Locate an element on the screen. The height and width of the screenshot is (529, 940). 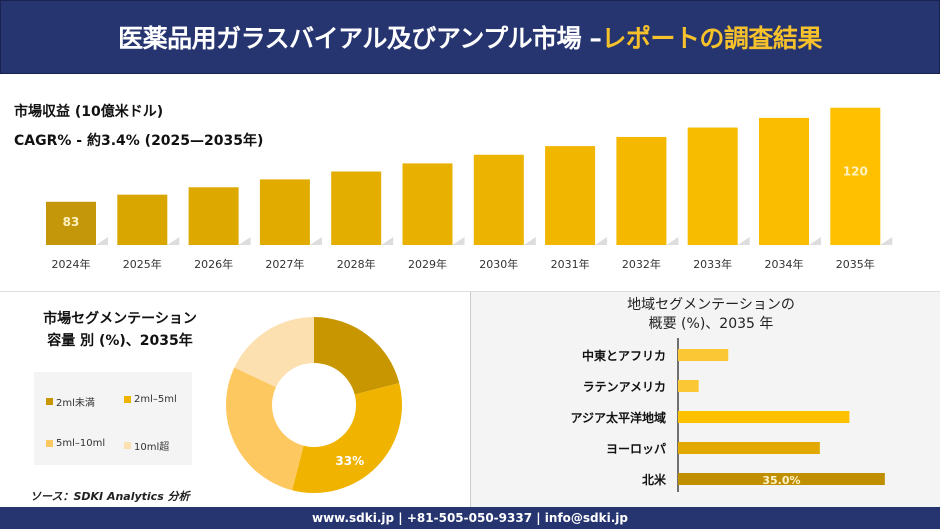
year-label: 2031年 is located at coordinates (570, 264).